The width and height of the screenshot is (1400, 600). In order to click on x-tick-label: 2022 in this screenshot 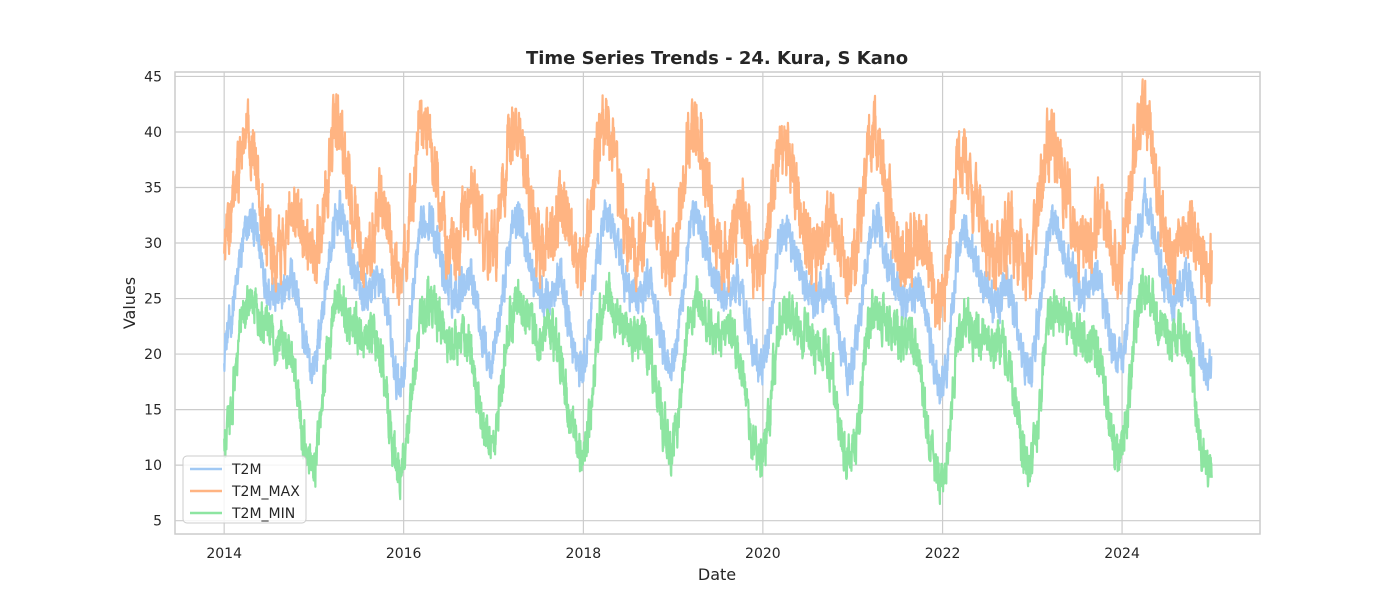, I will do `click(943, 554)`.